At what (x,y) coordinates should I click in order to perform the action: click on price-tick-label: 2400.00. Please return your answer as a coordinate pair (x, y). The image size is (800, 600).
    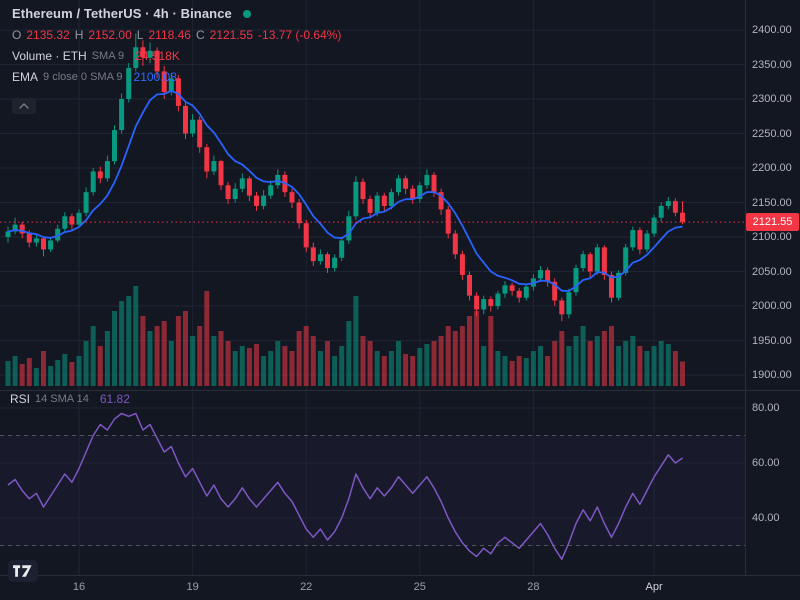
    Looking at the image, I should click on (772, 30).